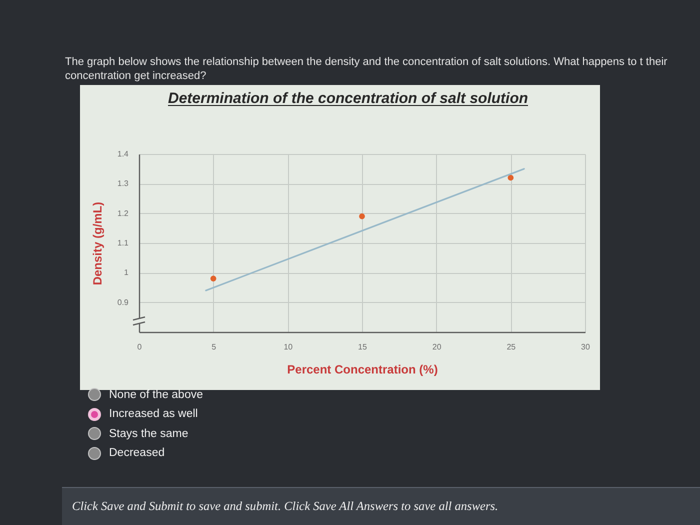 This screenshot has width=700, height=525. What do you see at coordinates (363, 347) in the screenshot?
I see `x-tick-label: 15` at bounding box center [363, 347].